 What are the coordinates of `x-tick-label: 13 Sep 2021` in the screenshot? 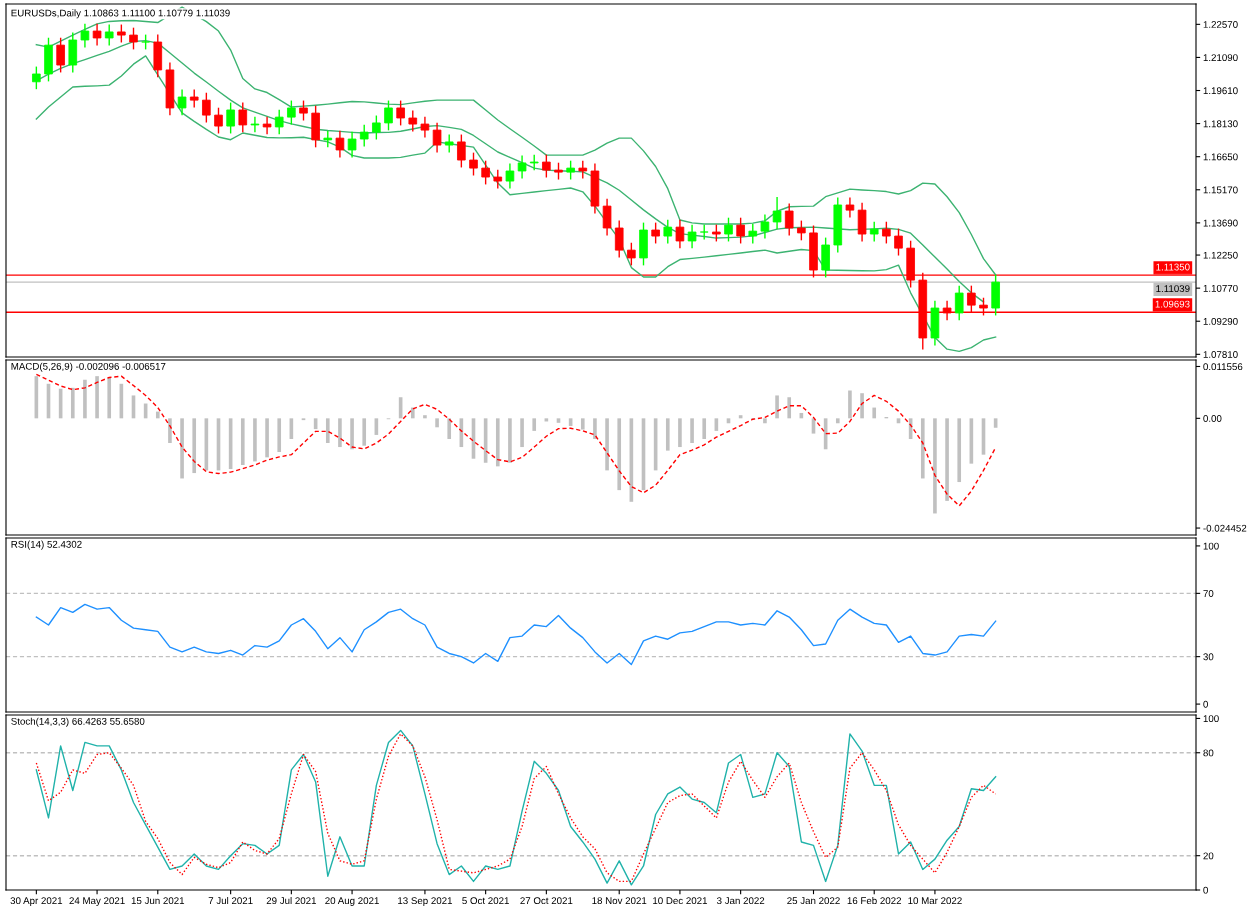 It's located at (425, 902).